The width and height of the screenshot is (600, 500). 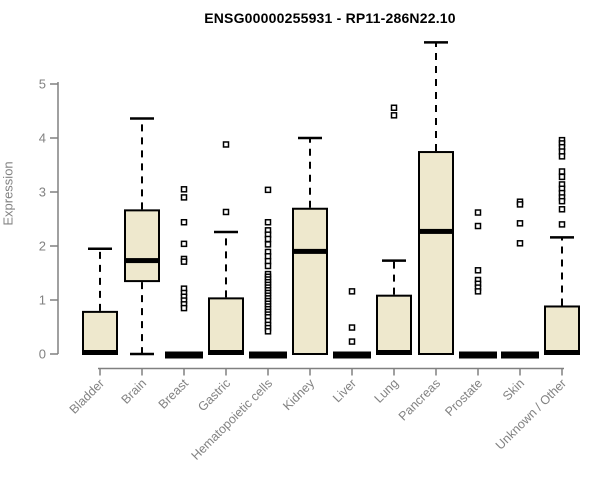 What do you see at coordinates (42, 192) in the screenshot?
I see `y-tick-label: 3` at bounding box center [42, 192].